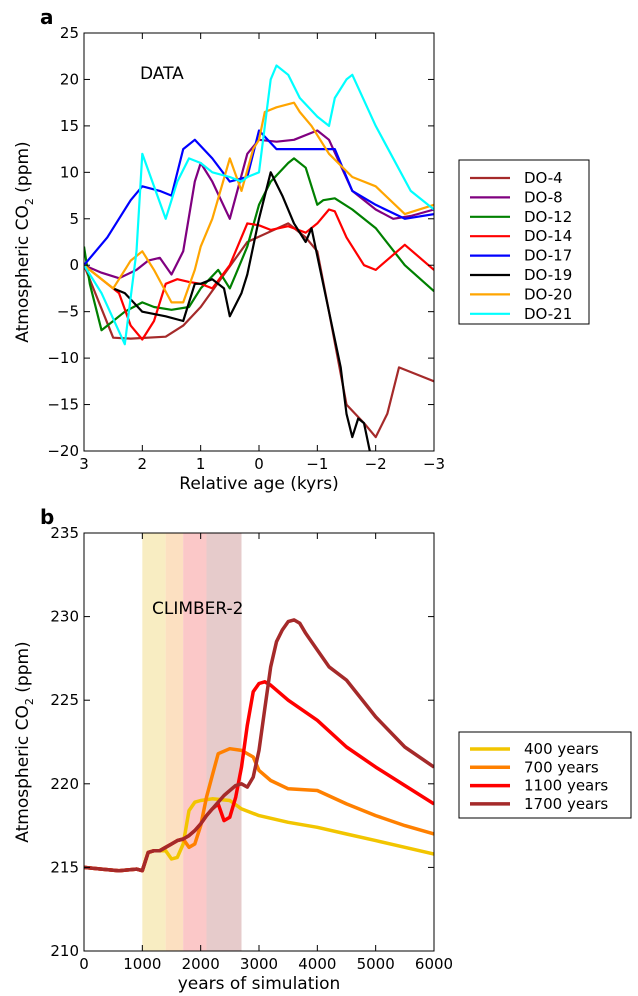 The height and width of the screenshot is (996, 638). I want to click on b-series-line-1700-years, so click(259, 745).